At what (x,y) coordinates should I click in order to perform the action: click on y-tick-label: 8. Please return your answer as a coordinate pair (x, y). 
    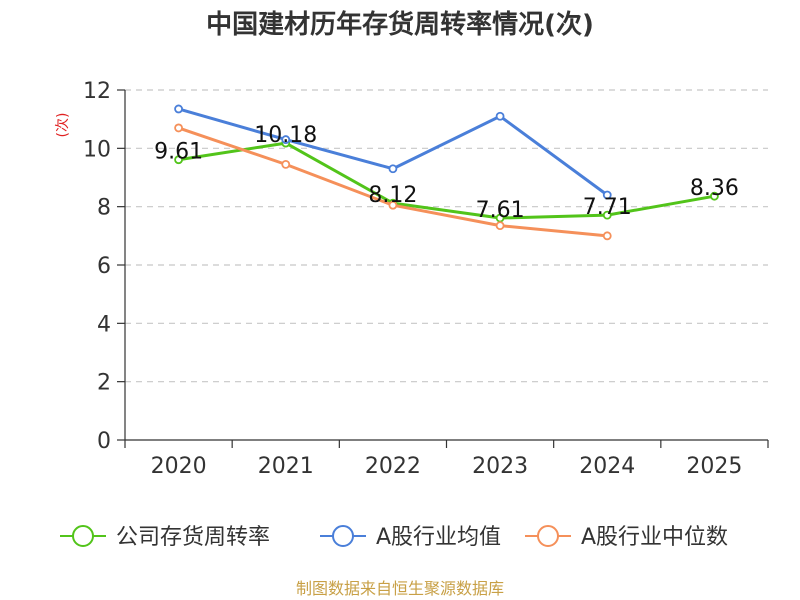
    Looking at the image, I should click on (104, 208).